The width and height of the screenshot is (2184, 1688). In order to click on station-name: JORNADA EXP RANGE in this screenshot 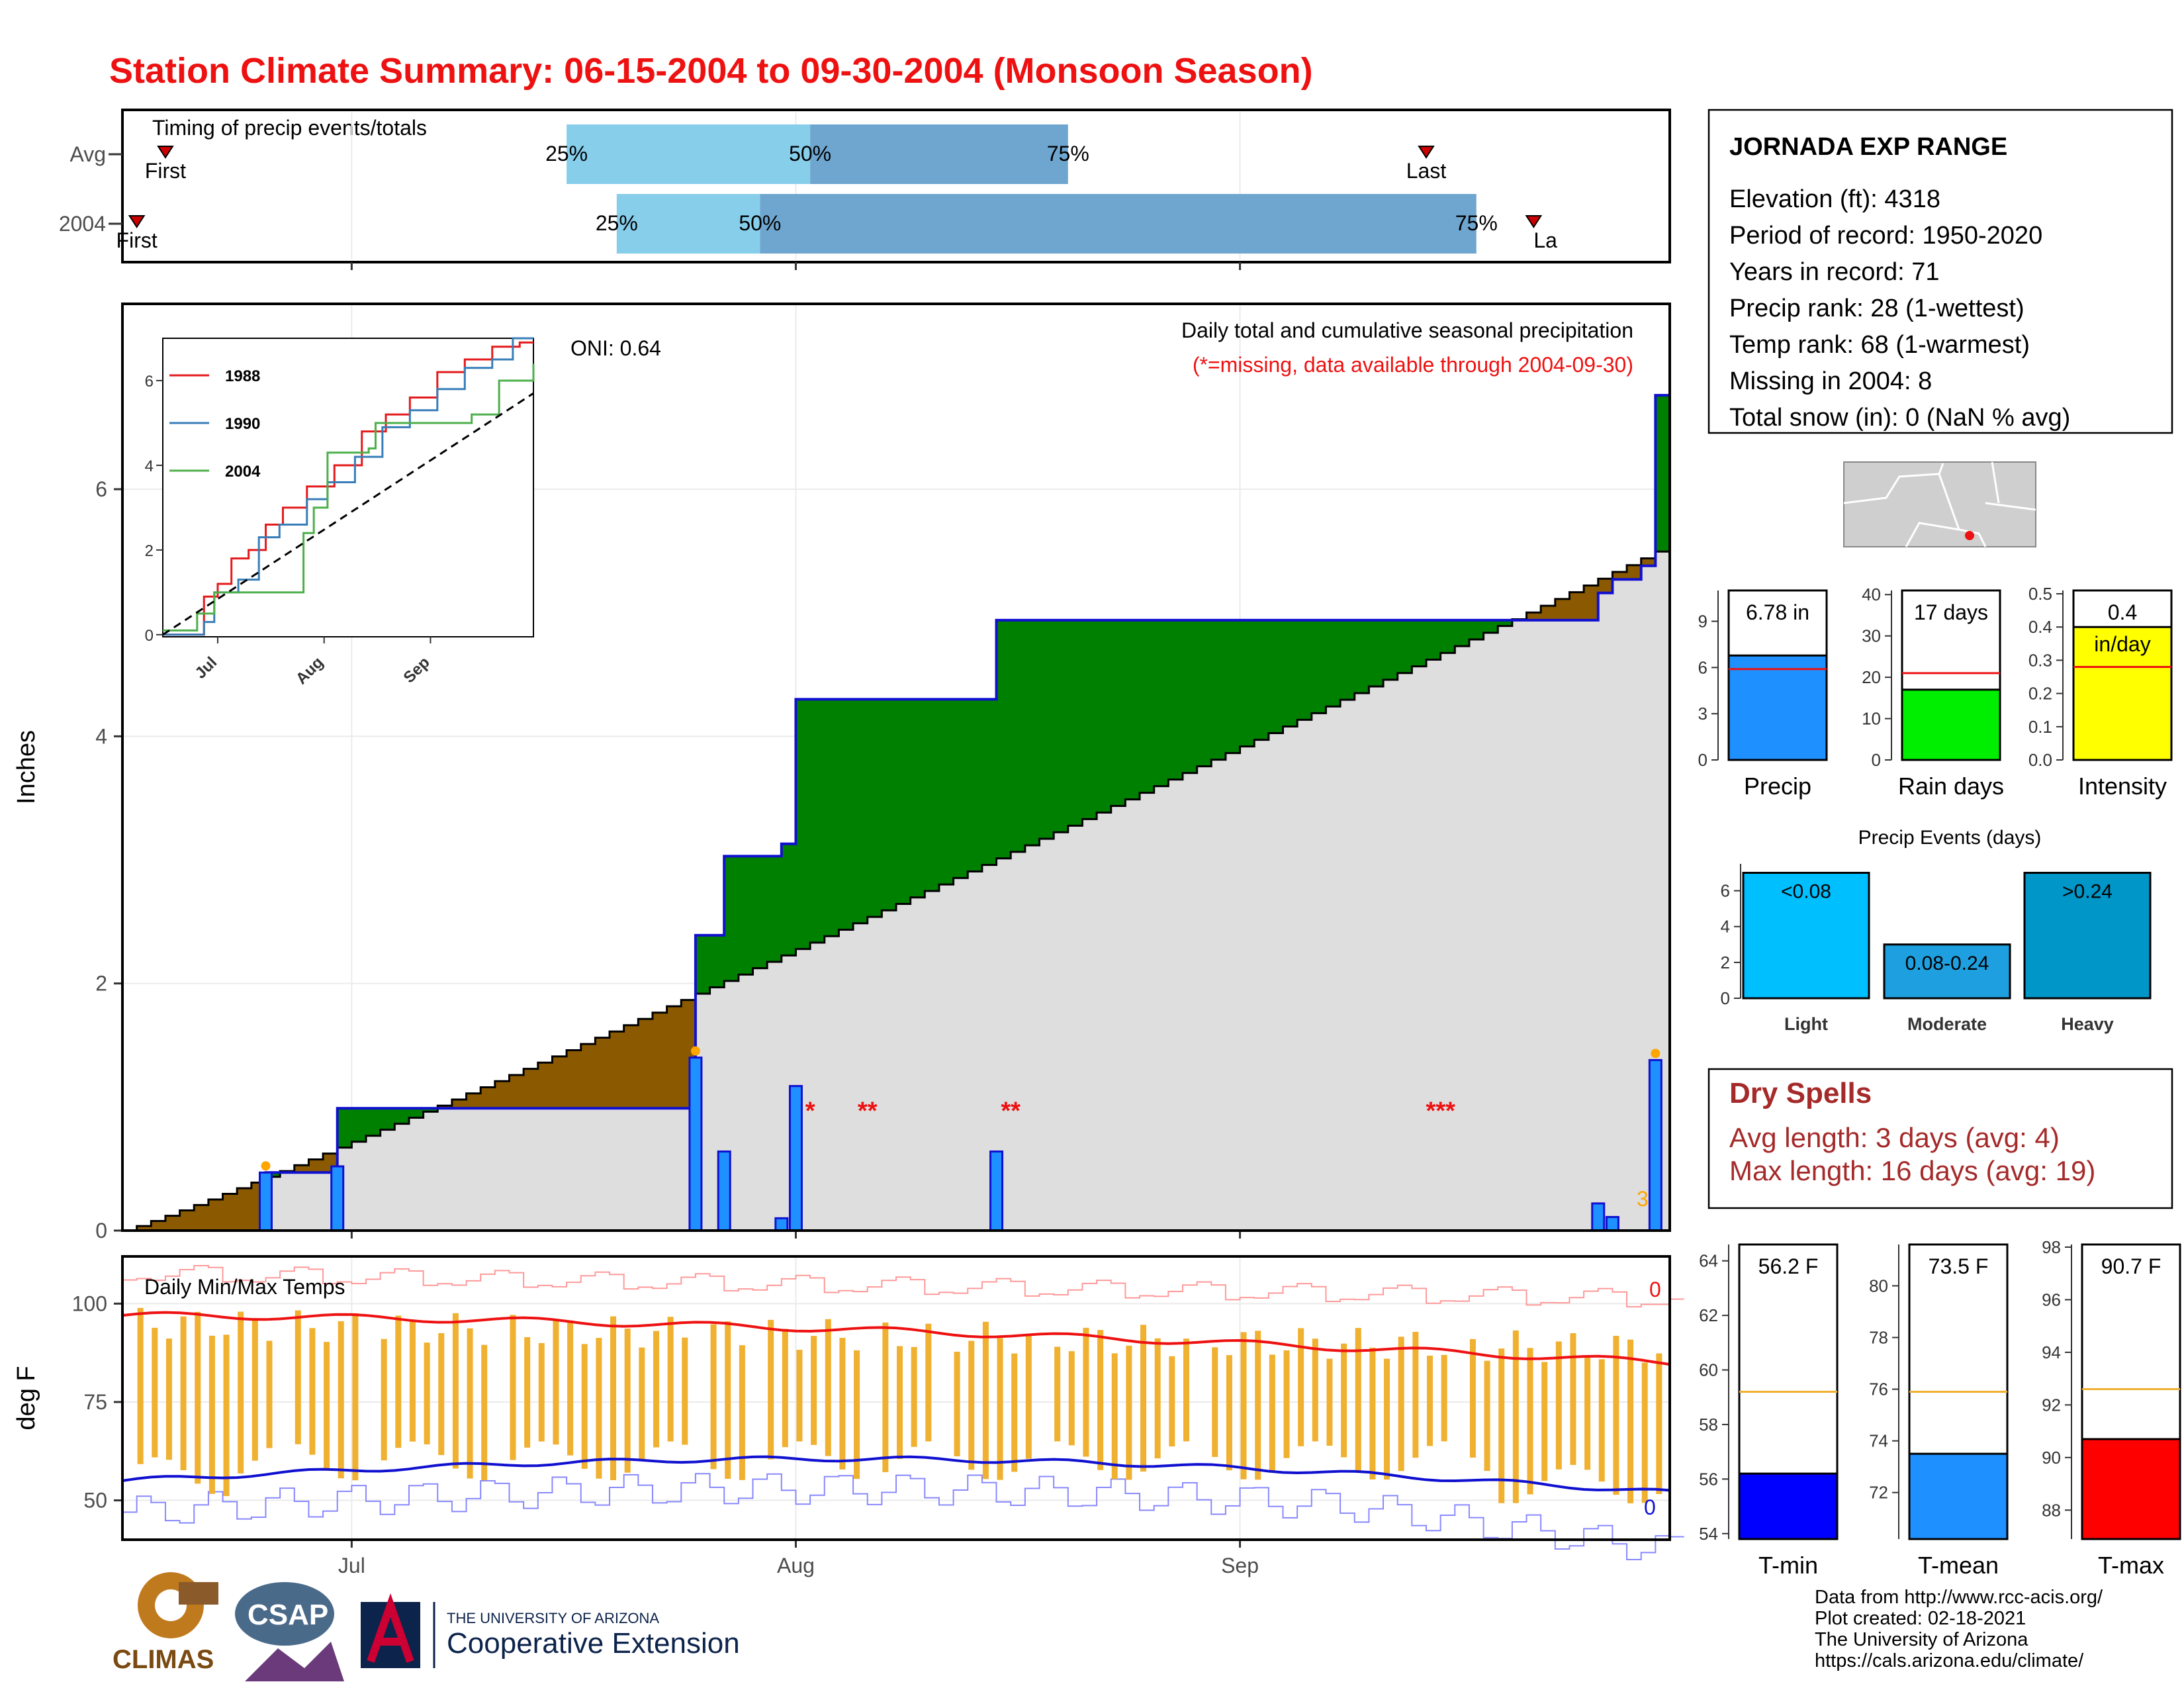, I will do `click(1868, 147)`.